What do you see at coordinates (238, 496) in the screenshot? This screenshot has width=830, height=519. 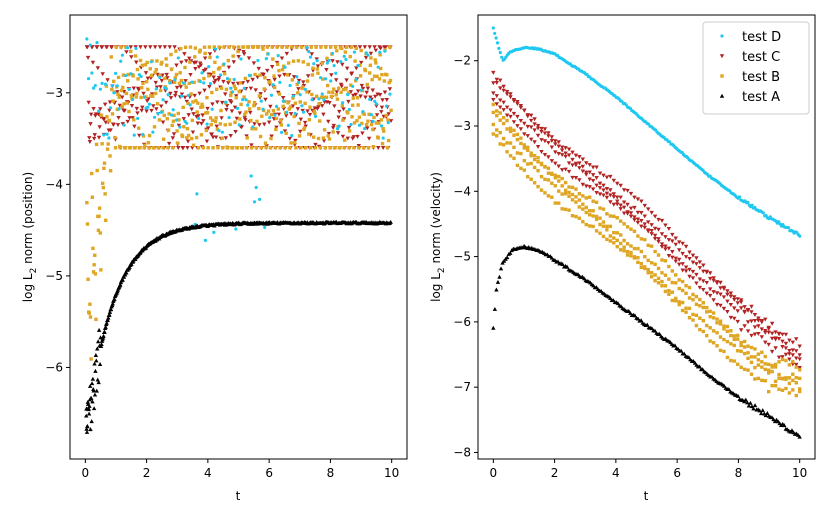 I see `position-x-axis-label: t` at bounding box center [238, 496].